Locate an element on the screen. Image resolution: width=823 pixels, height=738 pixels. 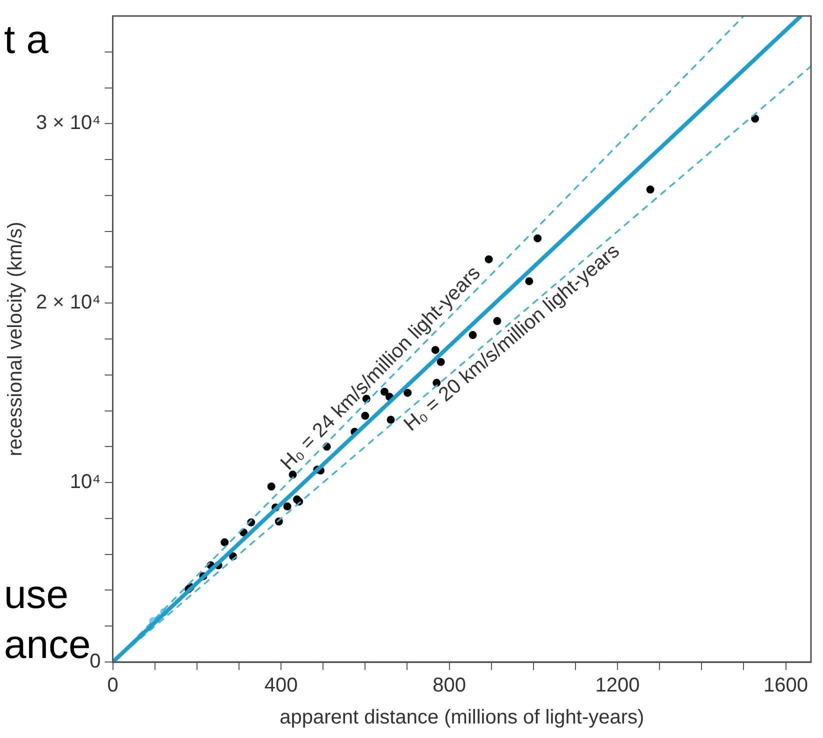
text: ance is located at coordinates (47, 645).